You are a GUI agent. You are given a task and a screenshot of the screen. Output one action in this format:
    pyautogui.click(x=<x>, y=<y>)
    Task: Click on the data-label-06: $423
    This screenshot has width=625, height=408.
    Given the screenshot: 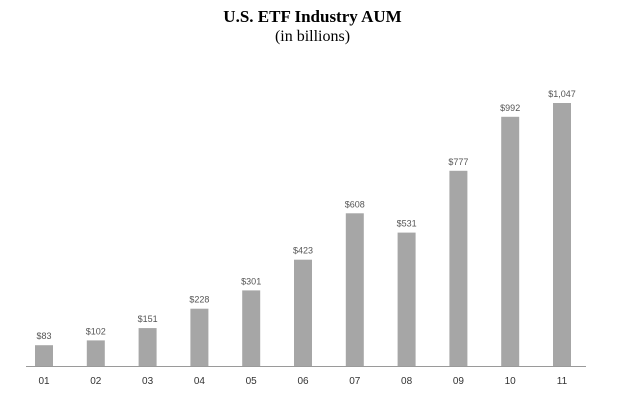 What is the action you would take?
    pyautogui.click(x=303, y=251)
    